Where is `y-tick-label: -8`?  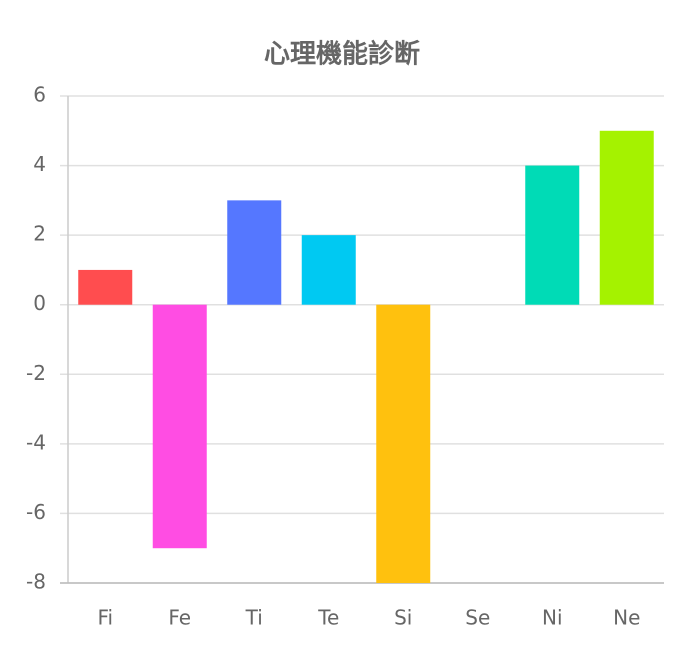
y-tick-label: -8 is located at coordinates (36, 582).